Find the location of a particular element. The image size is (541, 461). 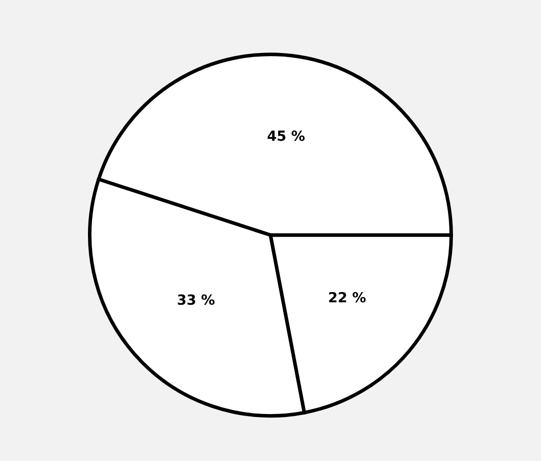

data-label: 22 % is located at coordinates (347, 297).